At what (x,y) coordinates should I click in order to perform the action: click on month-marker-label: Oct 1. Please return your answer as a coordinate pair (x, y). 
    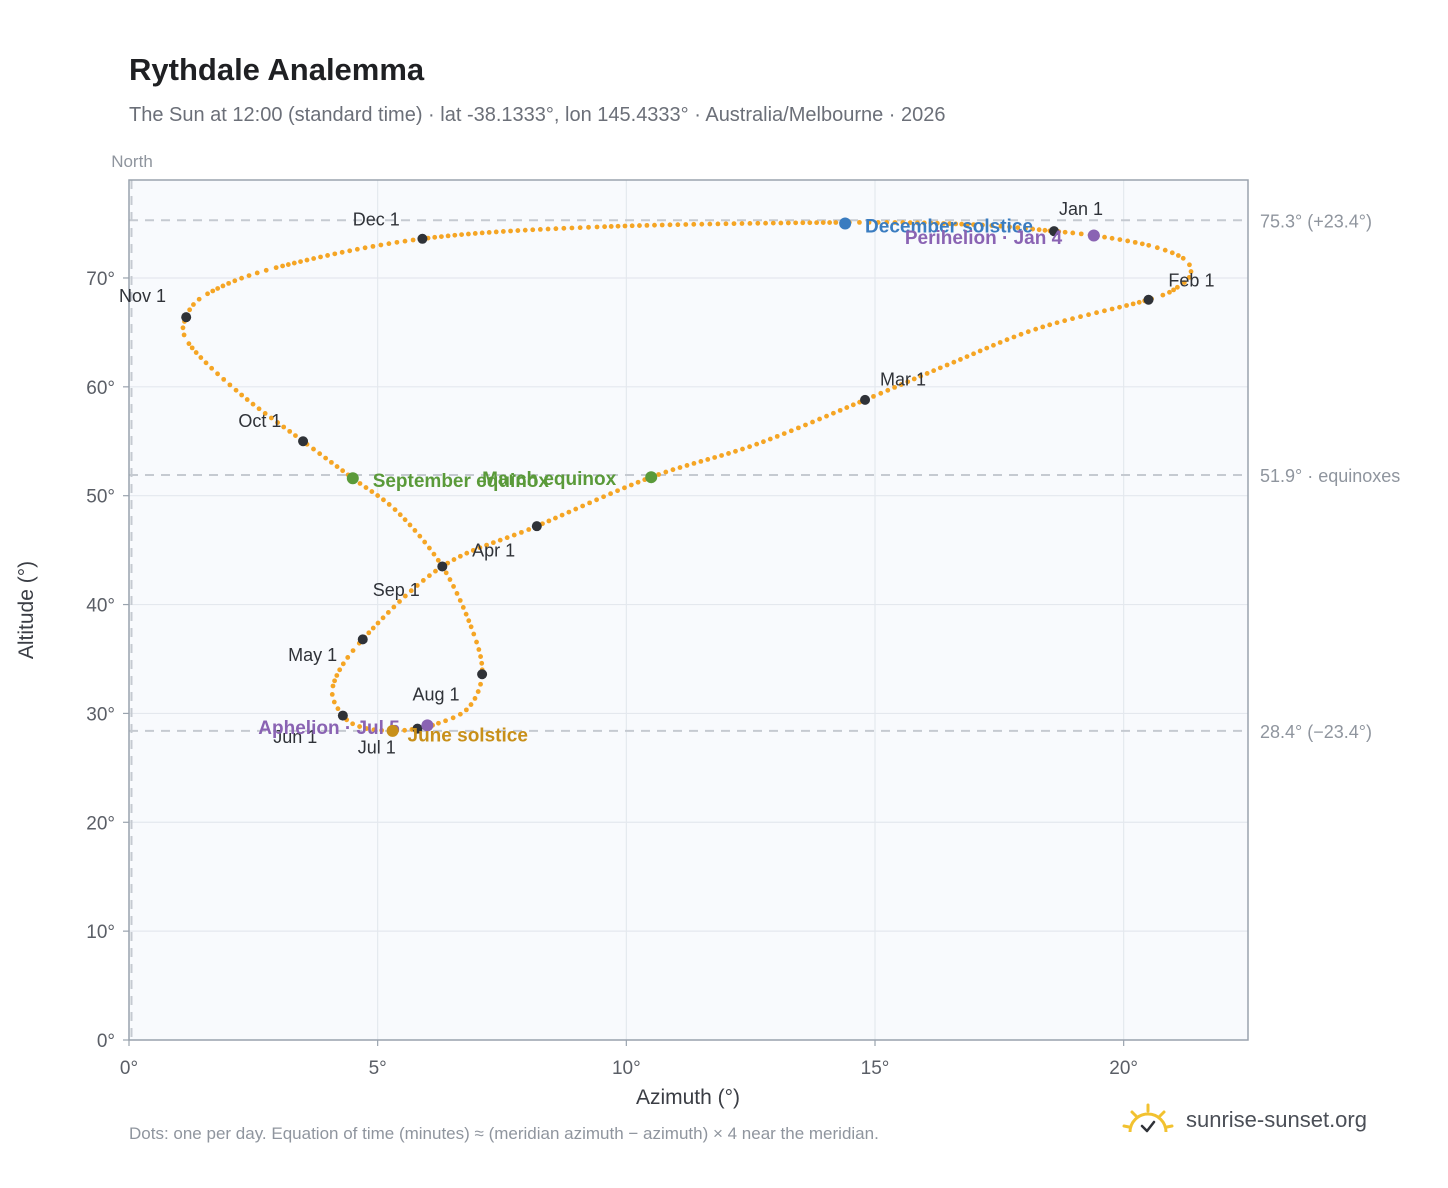
    Looking at the image, I should click on (259, 421).